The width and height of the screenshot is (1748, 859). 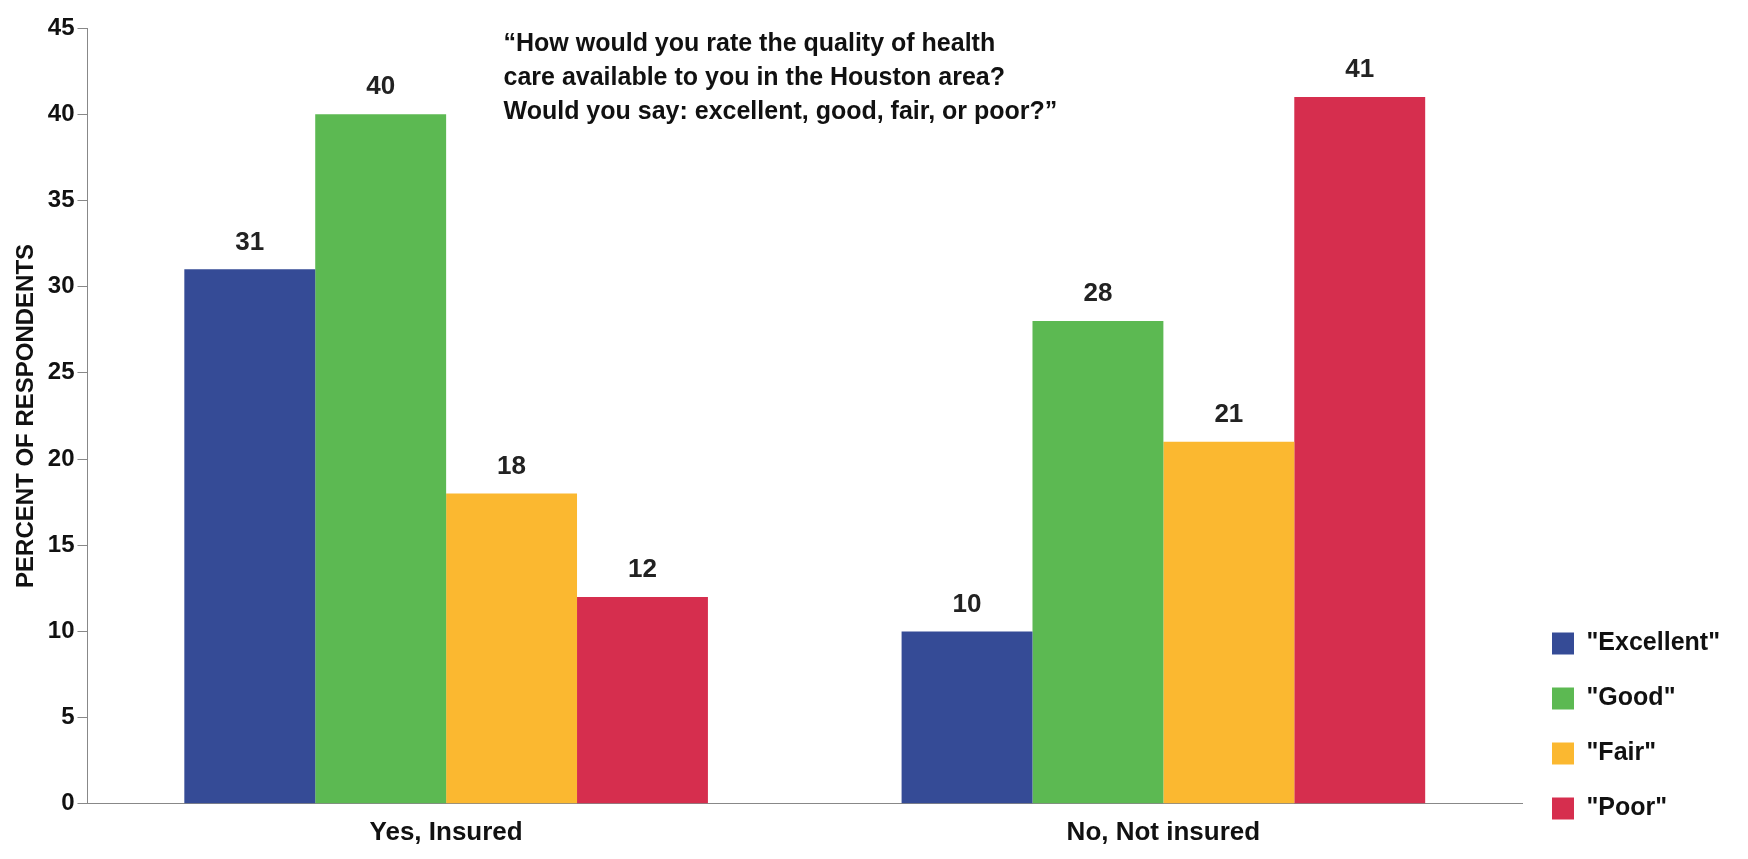 I want to click on y-tick-label: 20, so click(x=61, y=457).